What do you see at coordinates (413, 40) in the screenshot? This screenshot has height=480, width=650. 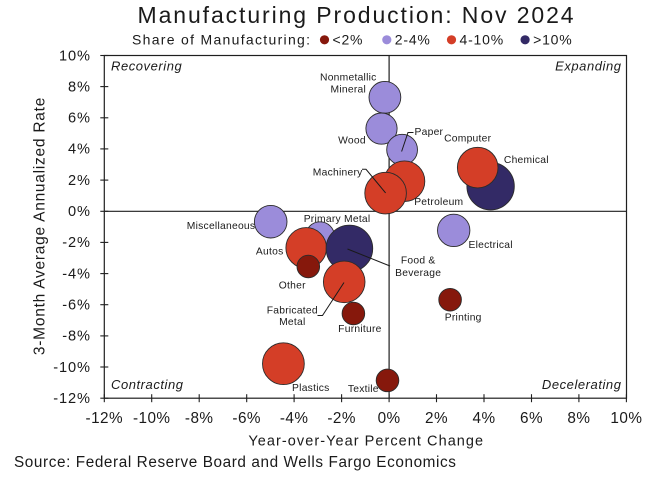 I see `svg-text: 2-4%` at bounding box center [413, 40].